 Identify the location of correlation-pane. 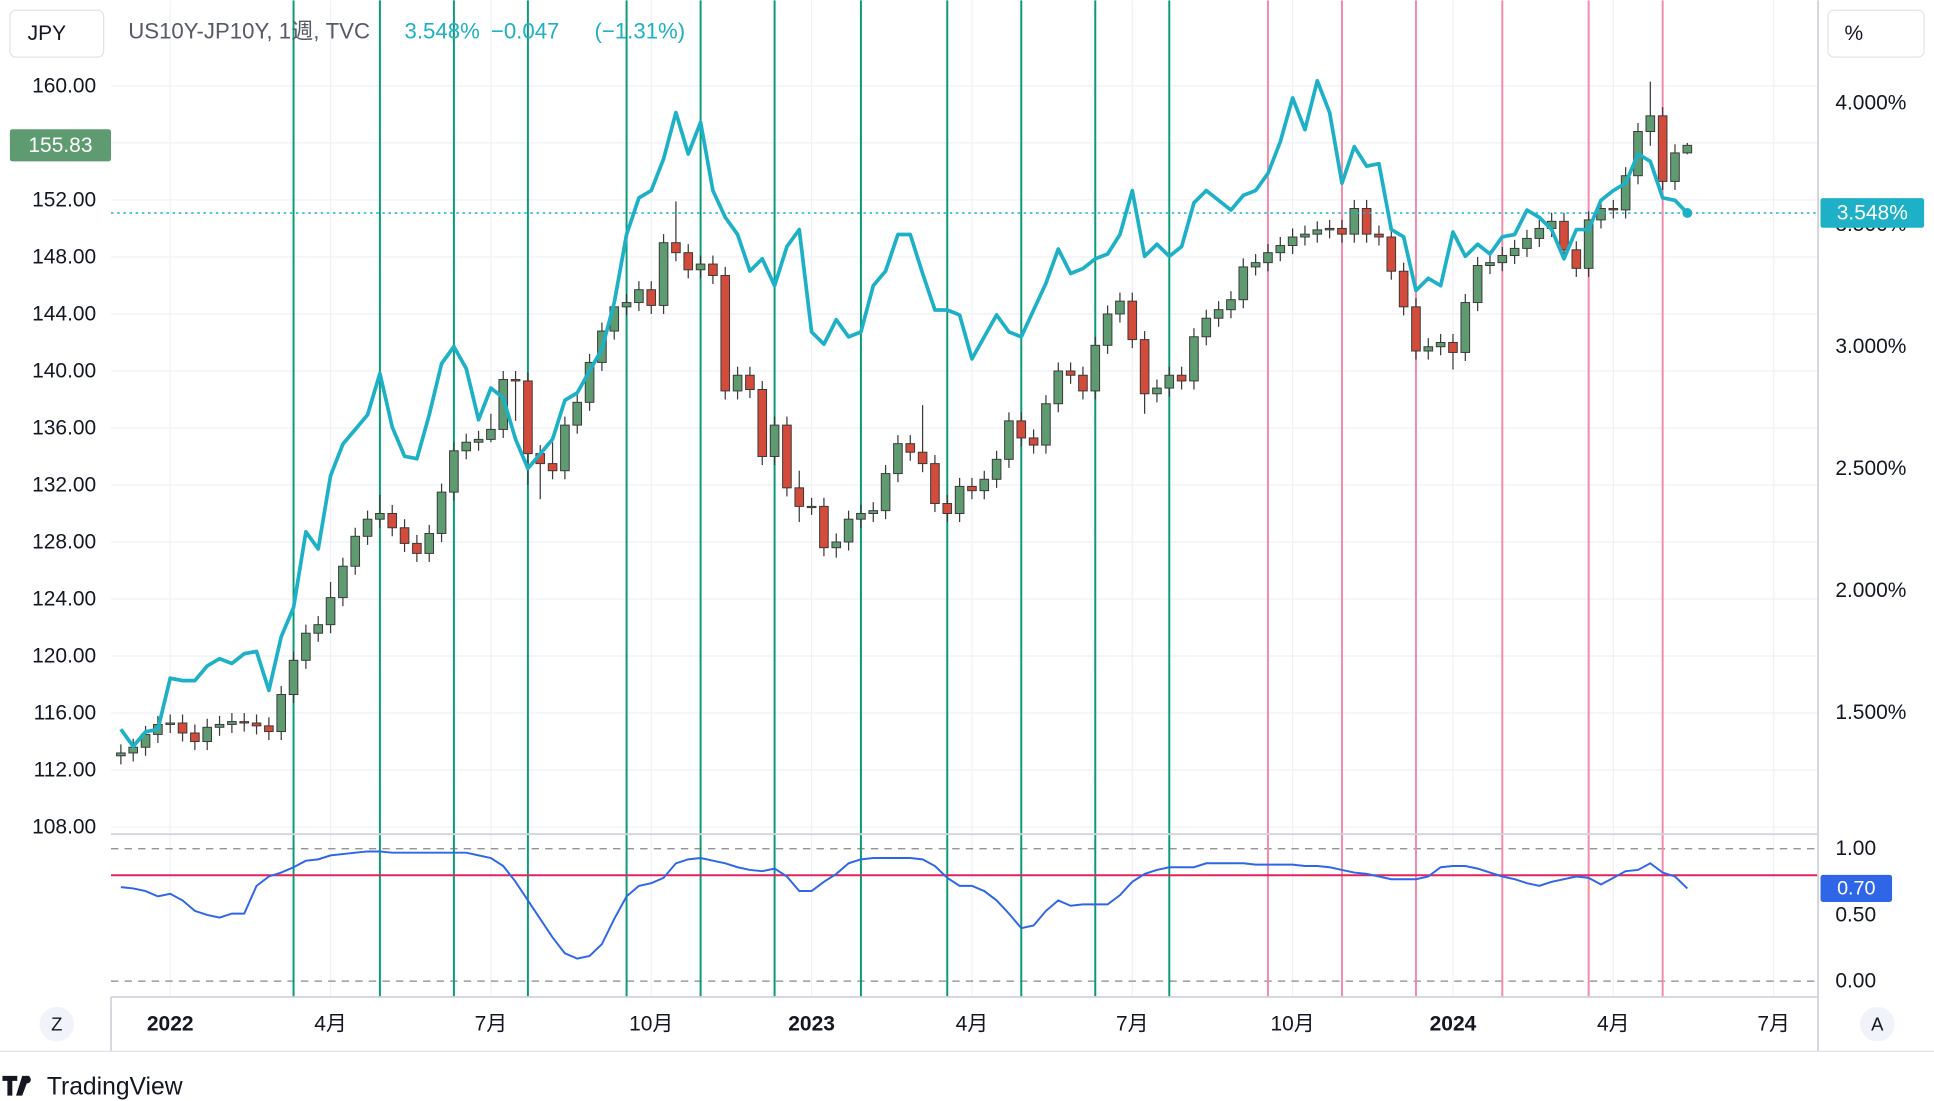
(965, 905).